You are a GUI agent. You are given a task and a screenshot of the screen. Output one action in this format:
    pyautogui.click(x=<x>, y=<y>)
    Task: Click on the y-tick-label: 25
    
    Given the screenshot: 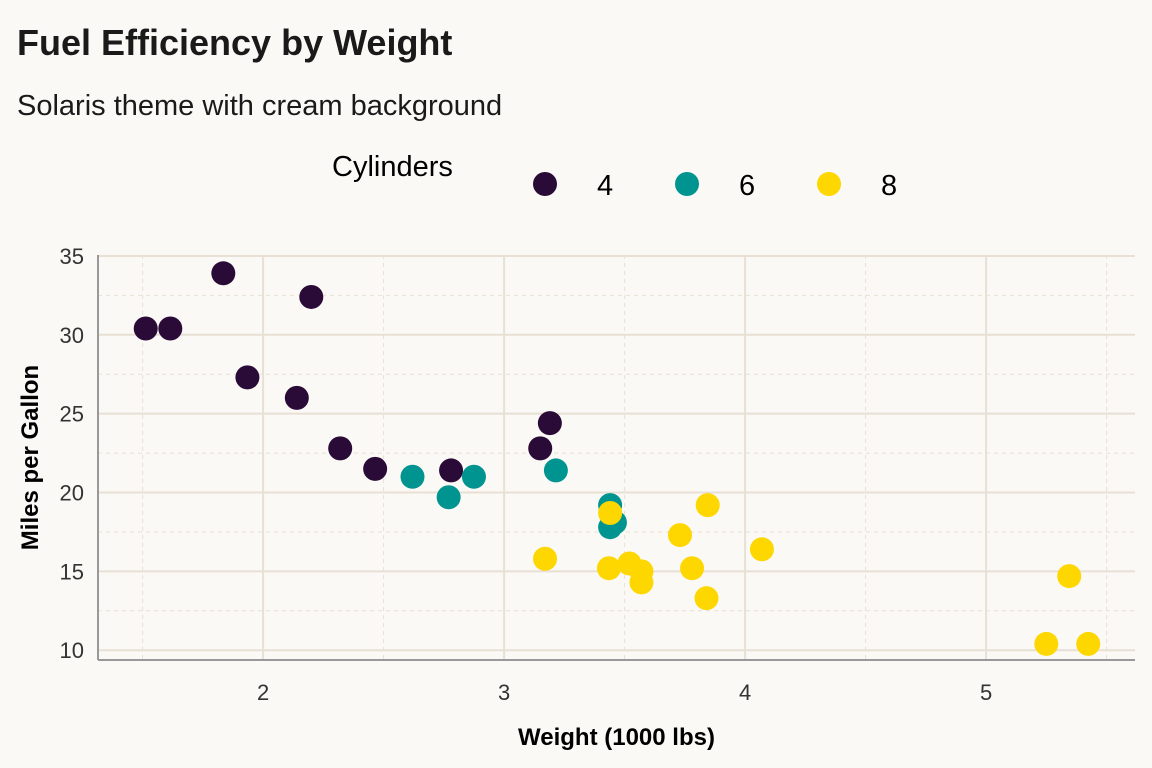 What is the action you would take?
    pyautogui.click(x=72, y=414)
    